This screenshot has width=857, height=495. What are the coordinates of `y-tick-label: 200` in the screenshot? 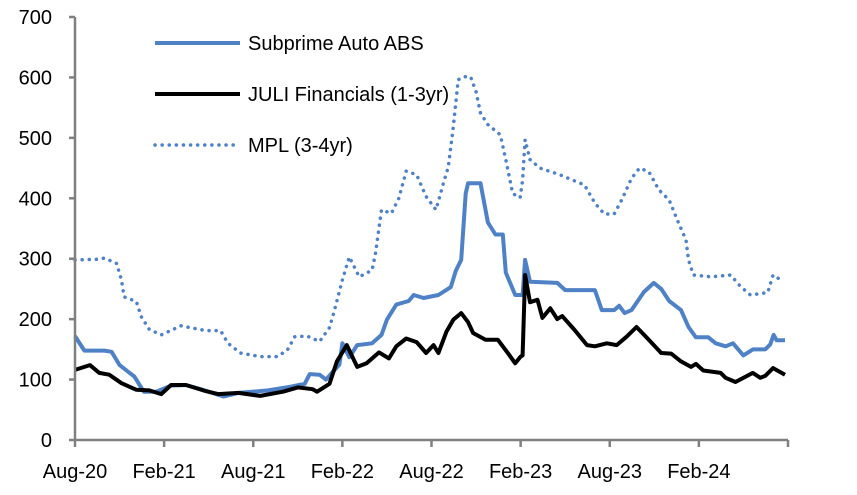 It's located at (35, 320).